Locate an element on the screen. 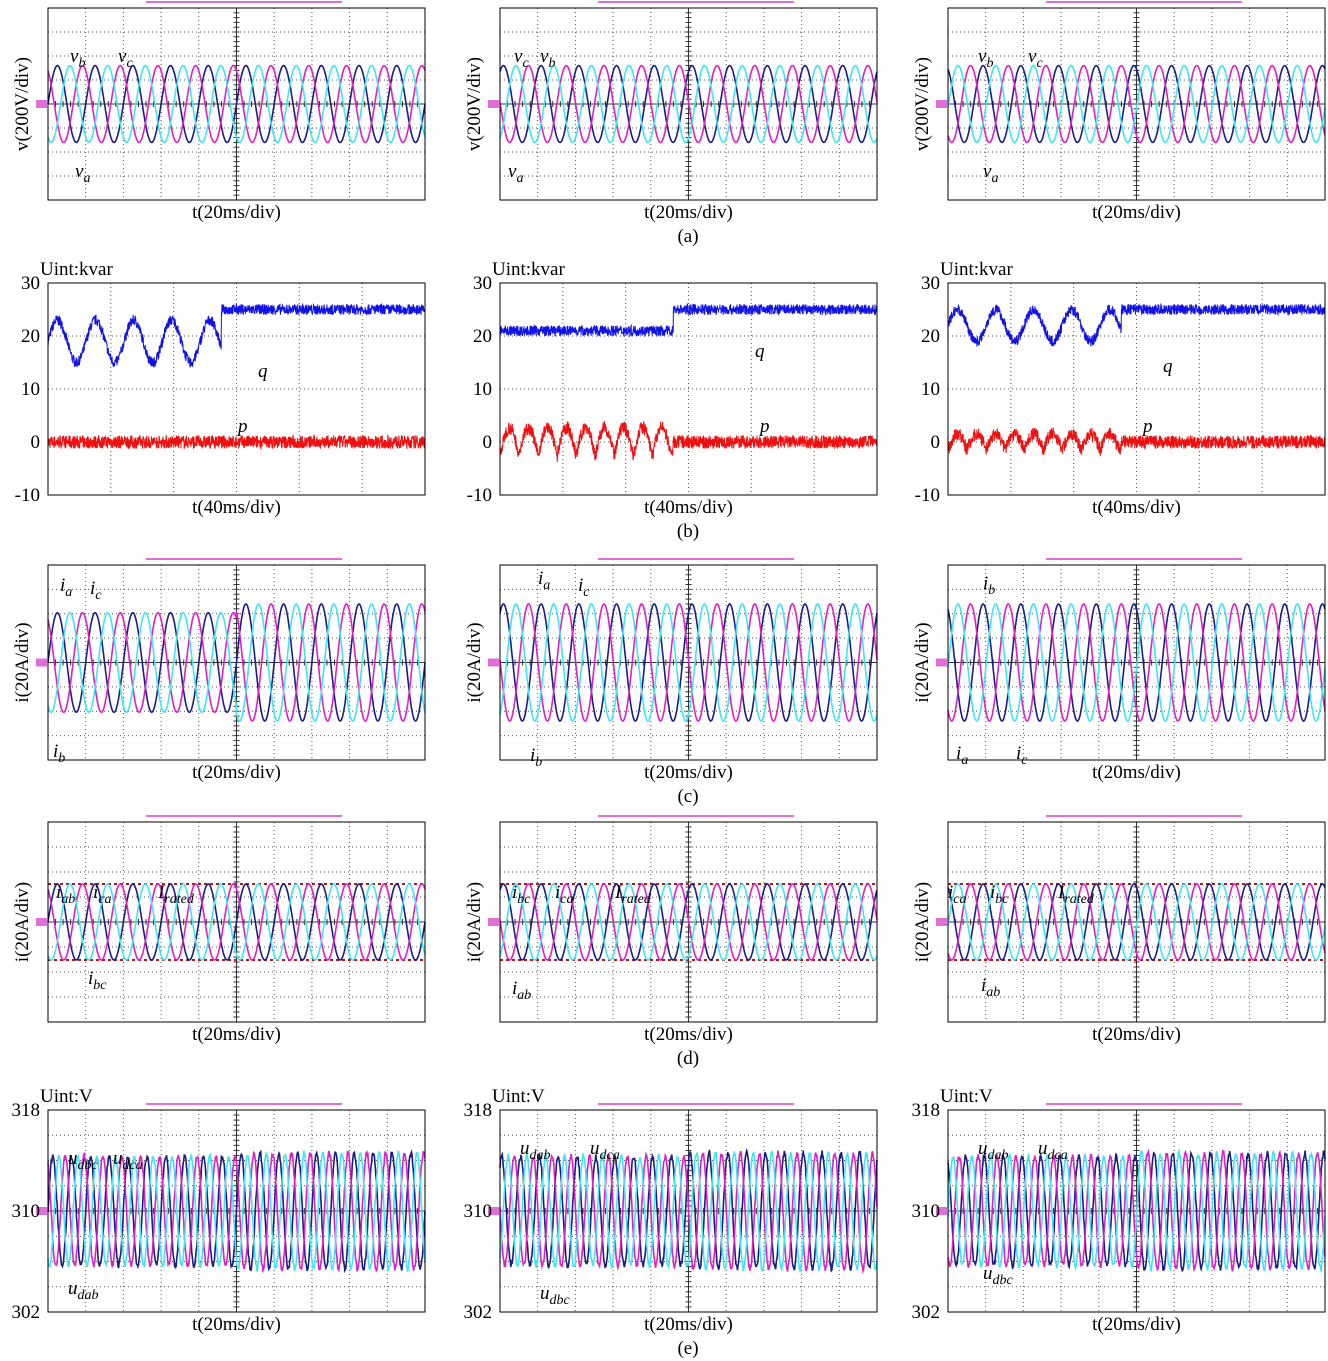 The height and width of the screenshot is (1361, 1328). annotation-subscript: a is located at coordinates (994, 178).